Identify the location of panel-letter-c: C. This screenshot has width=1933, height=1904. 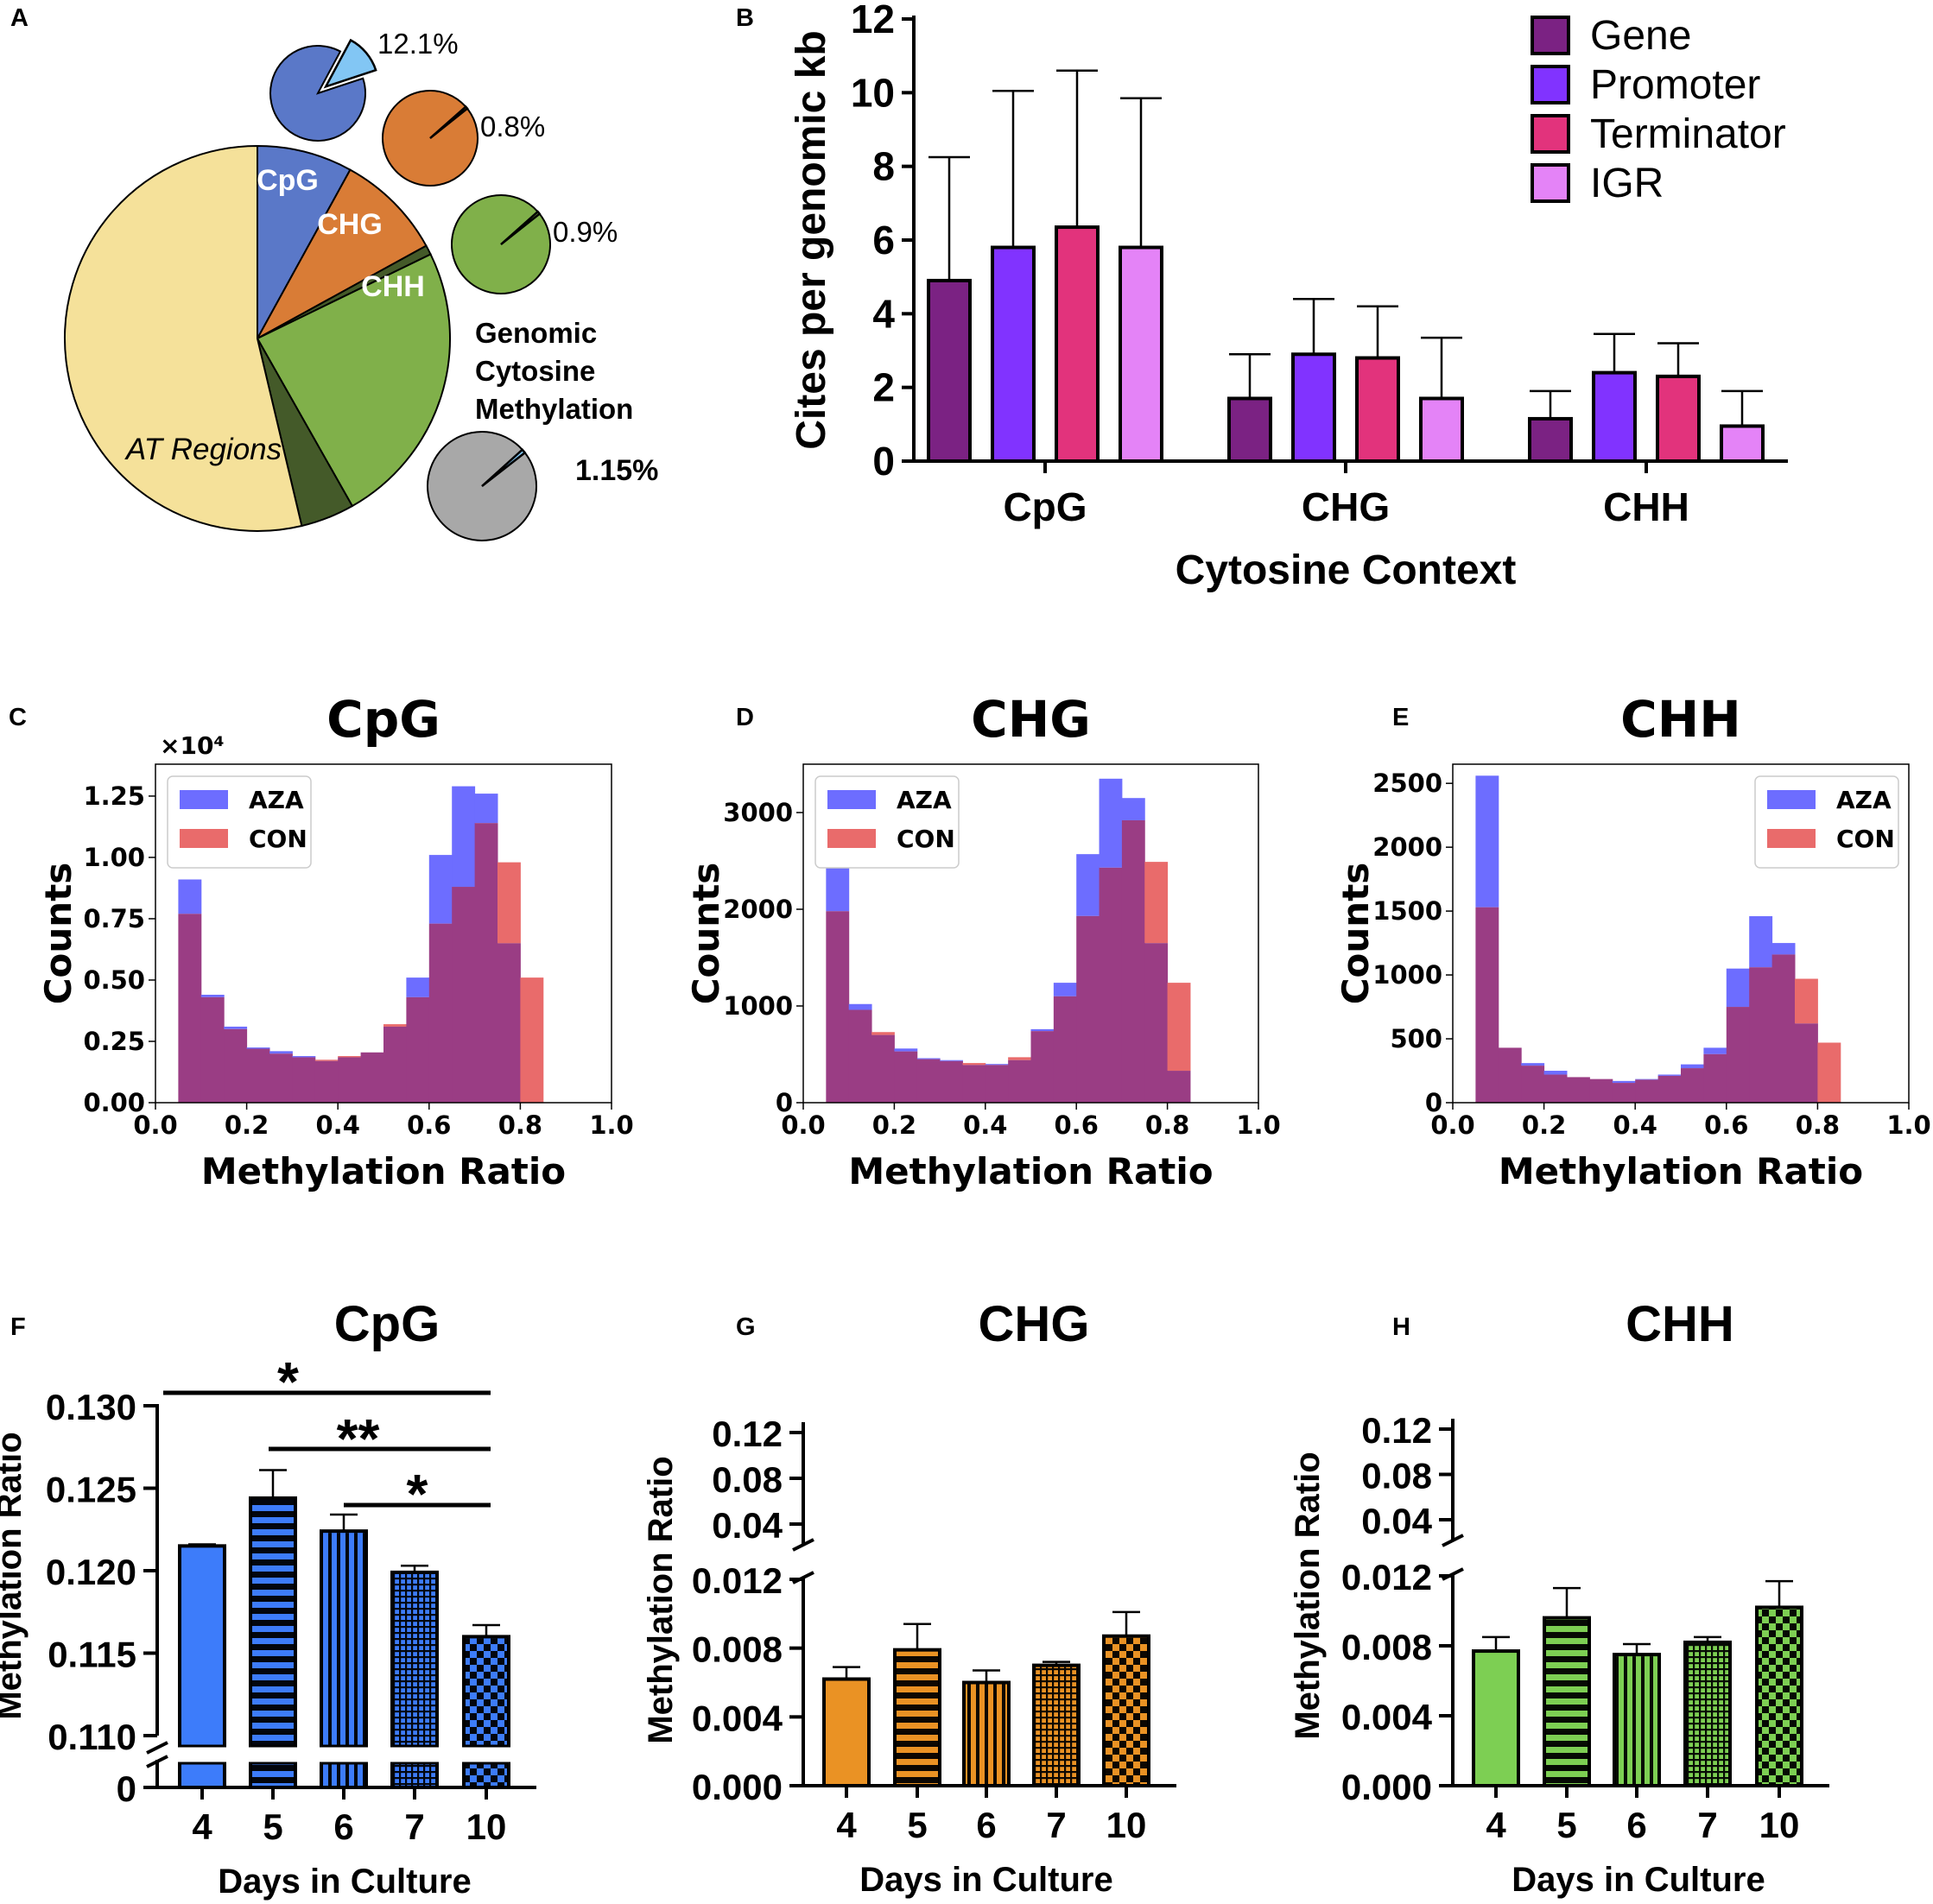
(18, 718).